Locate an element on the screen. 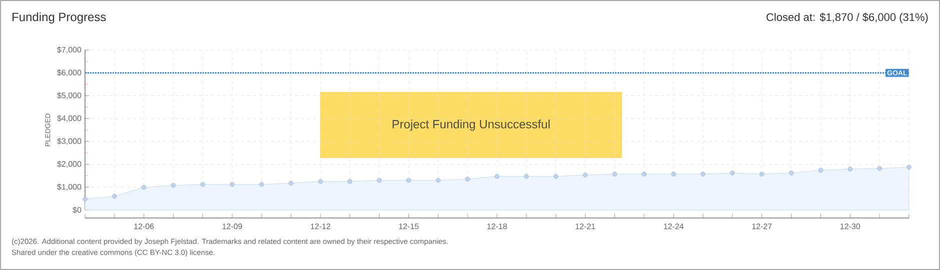 The width and height of the screenshot is (940, 270). y-tick-label: $2,000 is located at coordinates (69, 164).